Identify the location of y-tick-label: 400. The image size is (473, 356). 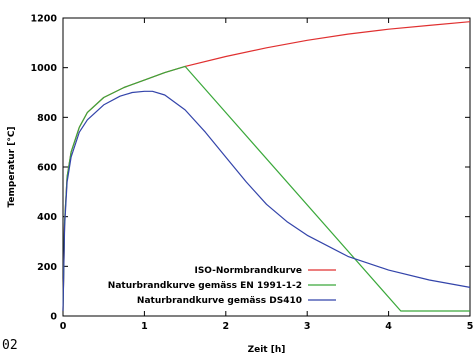
(47, 217).